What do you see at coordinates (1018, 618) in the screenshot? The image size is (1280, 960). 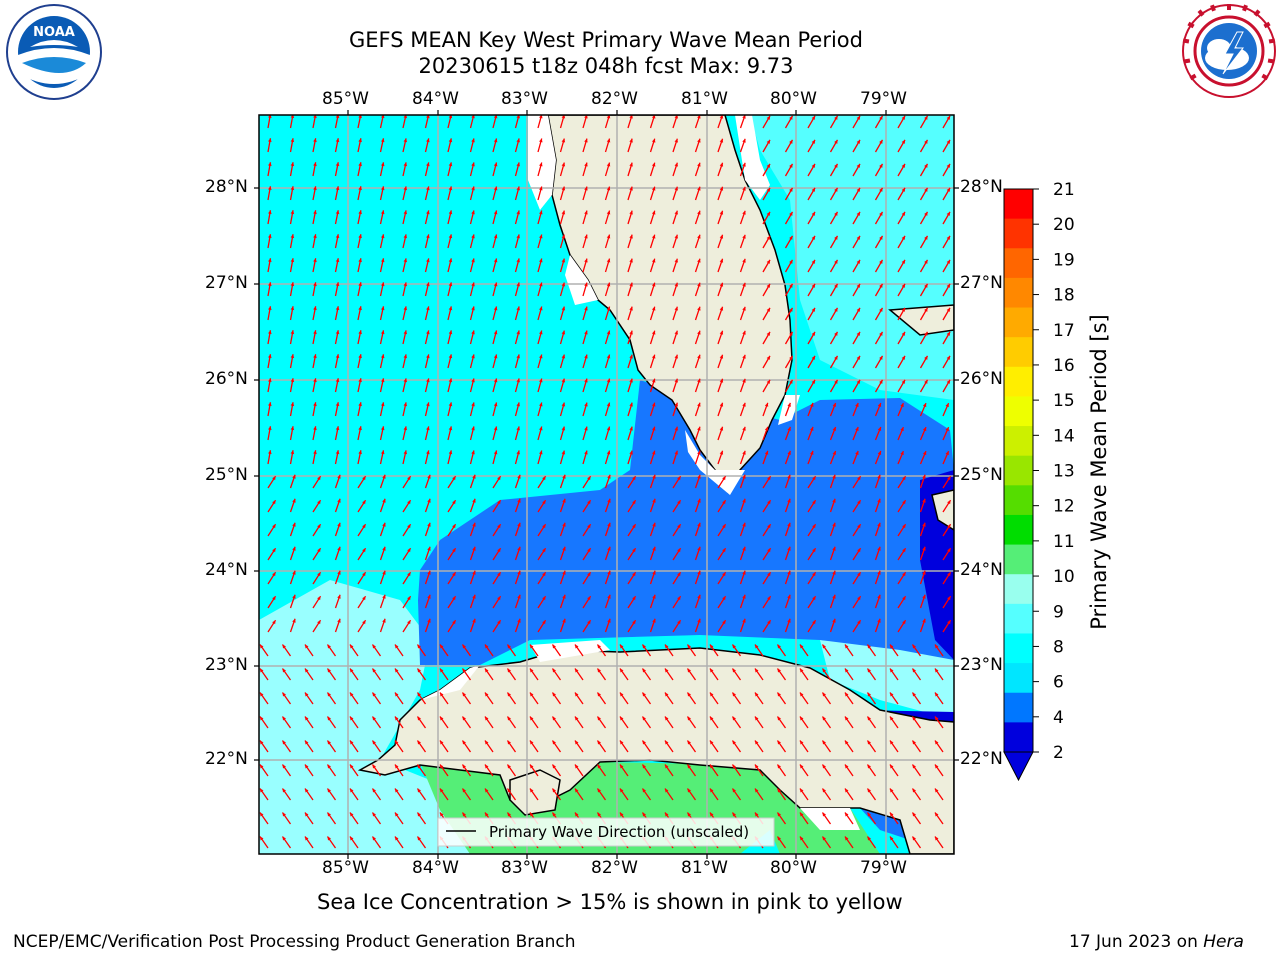 I see `colorbar-segment` at bounding box center [1018, 618].